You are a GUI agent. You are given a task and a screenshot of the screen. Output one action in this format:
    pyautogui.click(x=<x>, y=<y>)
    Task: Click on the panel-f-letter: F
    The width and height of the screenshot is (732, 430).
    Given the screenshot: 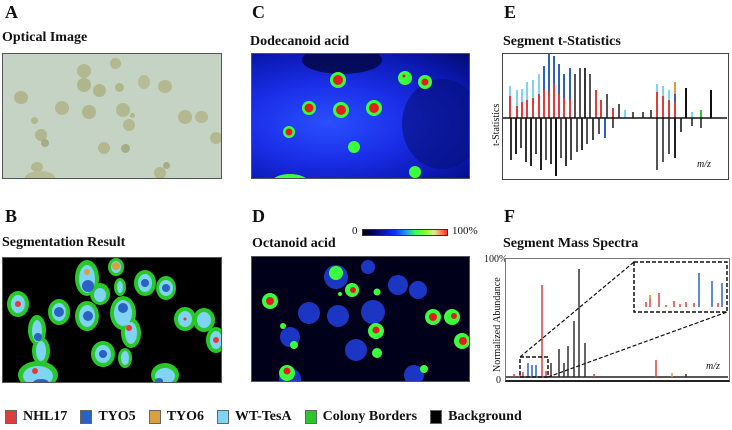 What is the action you would take?
    pyautogui.click(x=509, y=216)
    